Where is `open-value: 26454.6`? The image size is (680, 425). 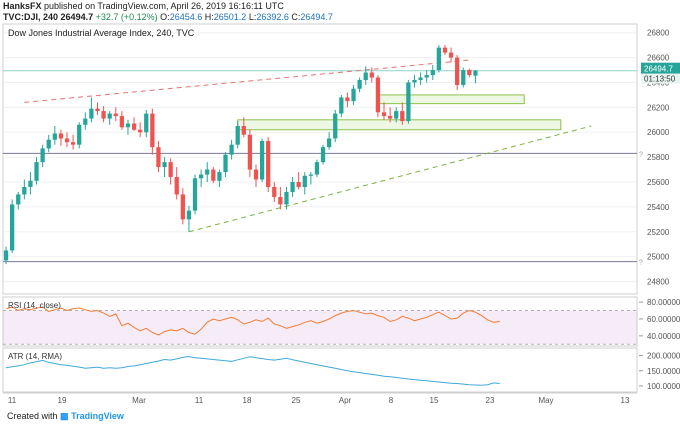
open-value: 26454.6 is located at coordinates (186, 17).